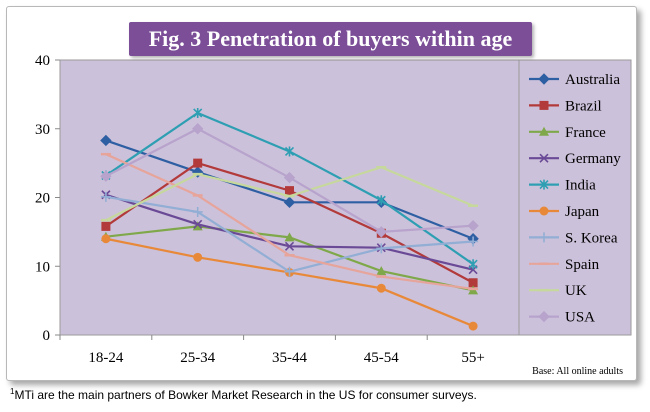  Describe the element at coordinates (558, 291) in the screenshot. I see `legend-item-uk: UK` at that location.